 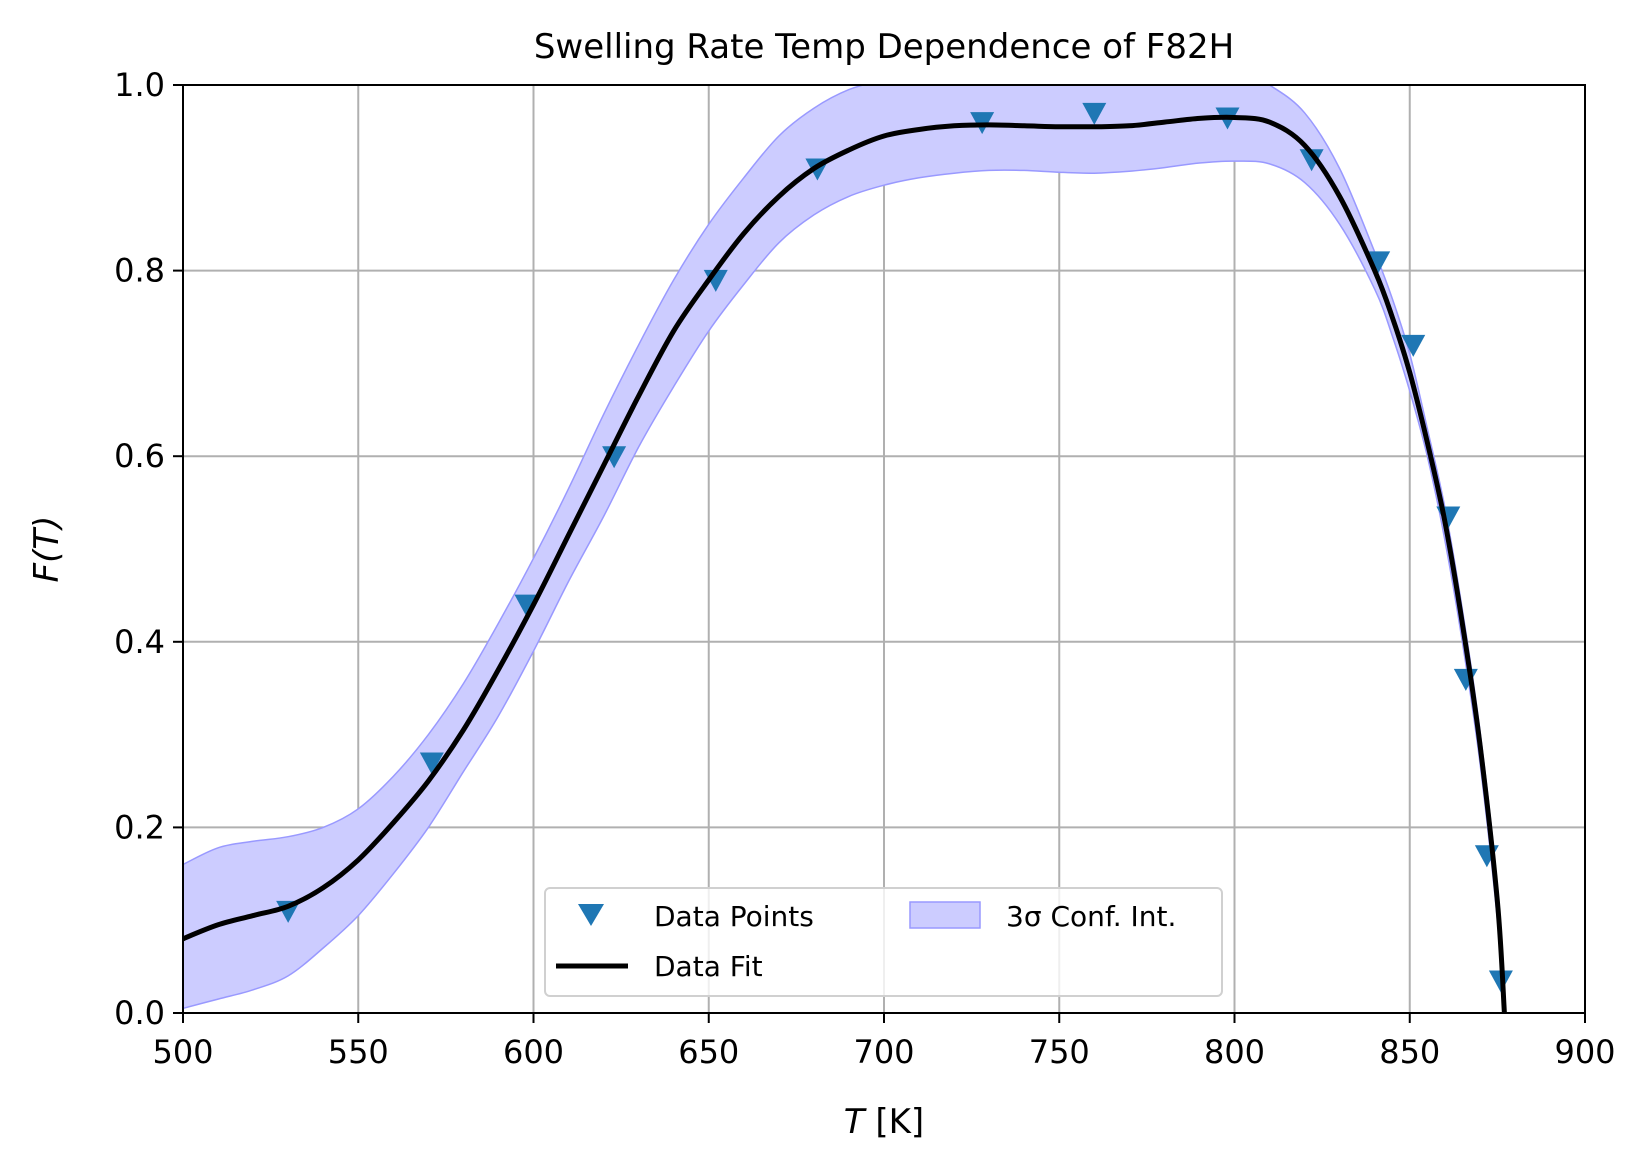 I want to click on x-tick-label: 700, so click(x=883, y=1052).